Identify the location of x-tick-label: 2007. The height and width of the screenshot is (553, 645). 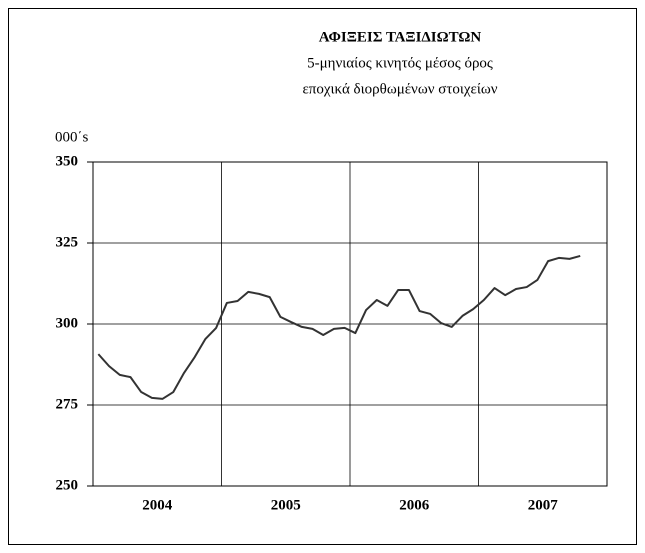
(543, 505).